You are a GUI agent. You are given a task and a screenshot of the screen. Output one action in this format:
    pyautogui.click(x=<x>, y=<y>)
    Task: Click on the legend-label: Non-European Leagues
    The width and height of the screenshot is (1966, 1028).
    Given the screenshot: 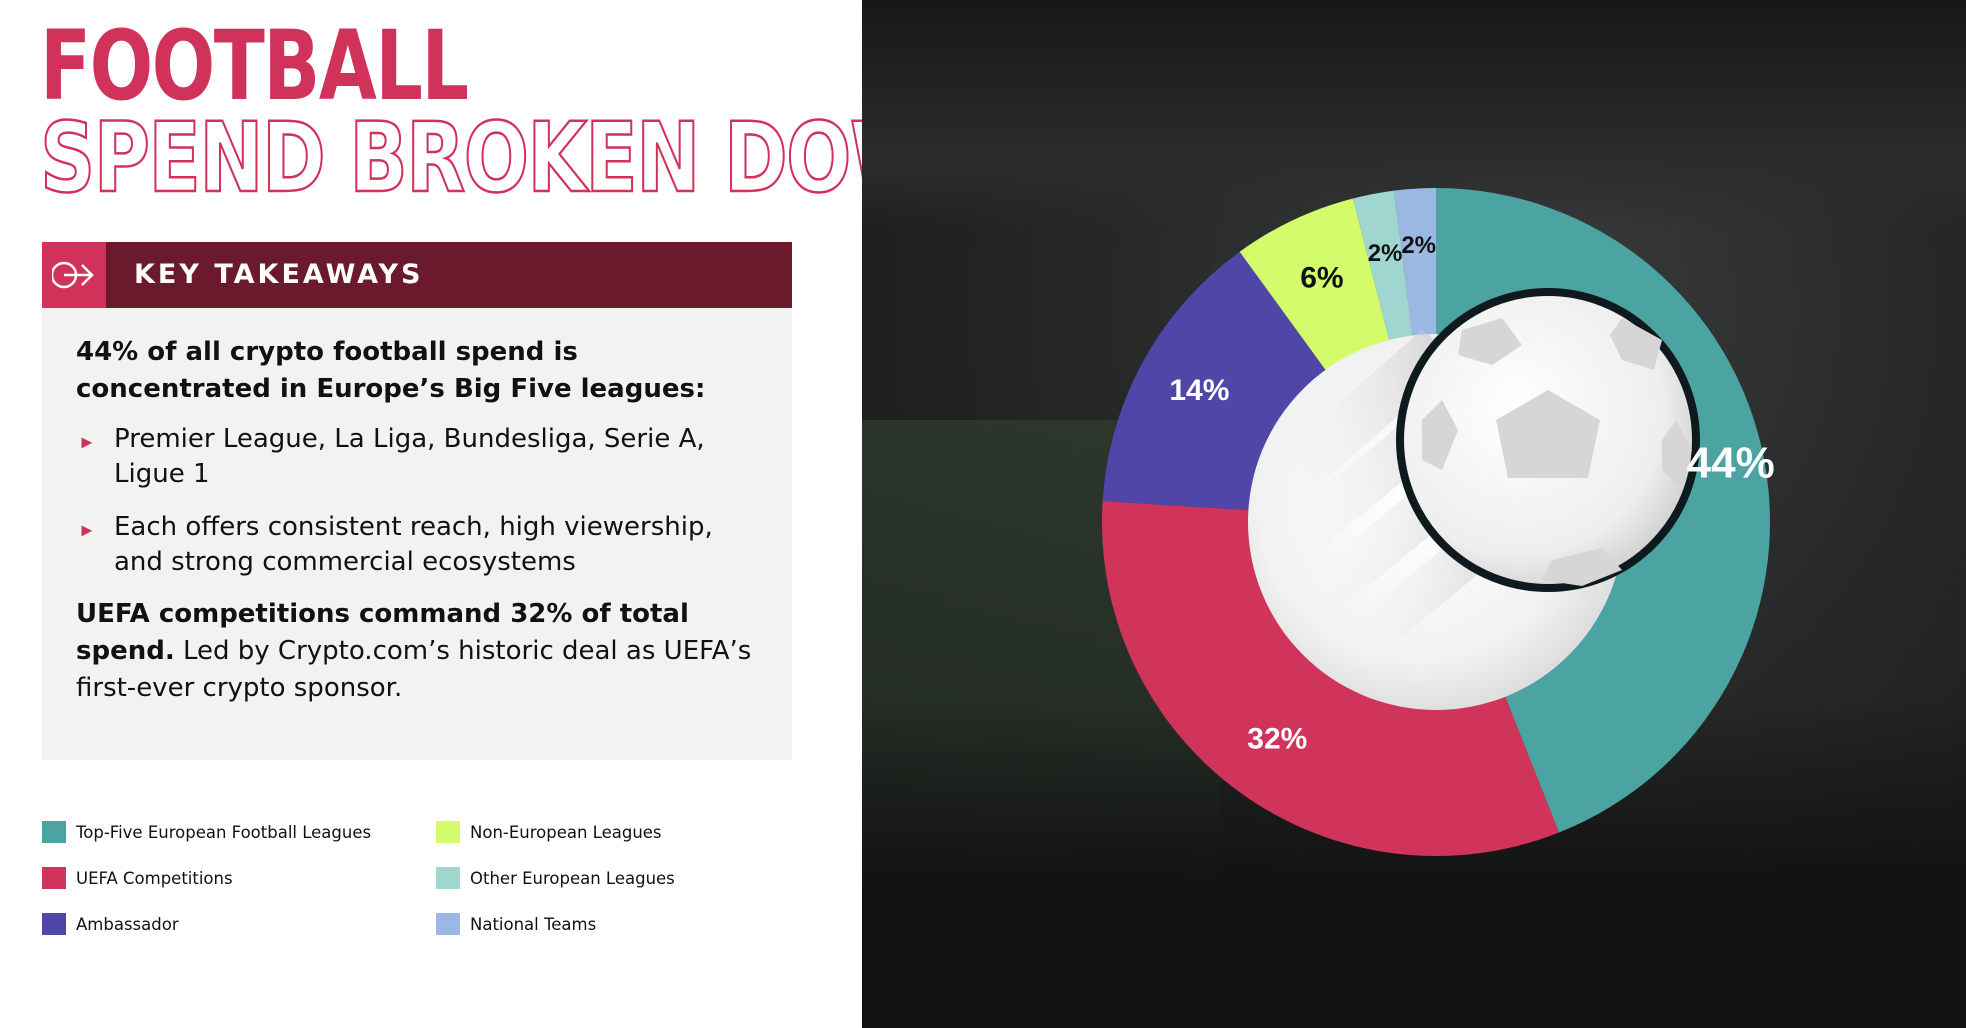 What is the action you would take?
    pyautogui.click(x=566, y=832)
    